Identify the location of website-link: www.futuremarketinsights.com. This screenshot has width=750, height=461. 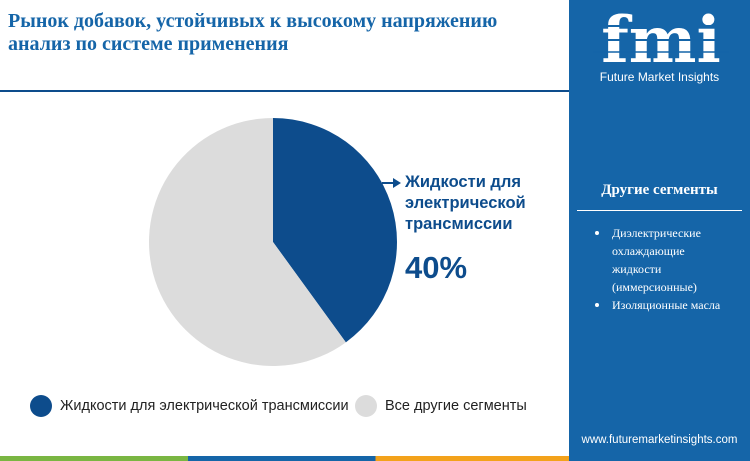
(659, 440).